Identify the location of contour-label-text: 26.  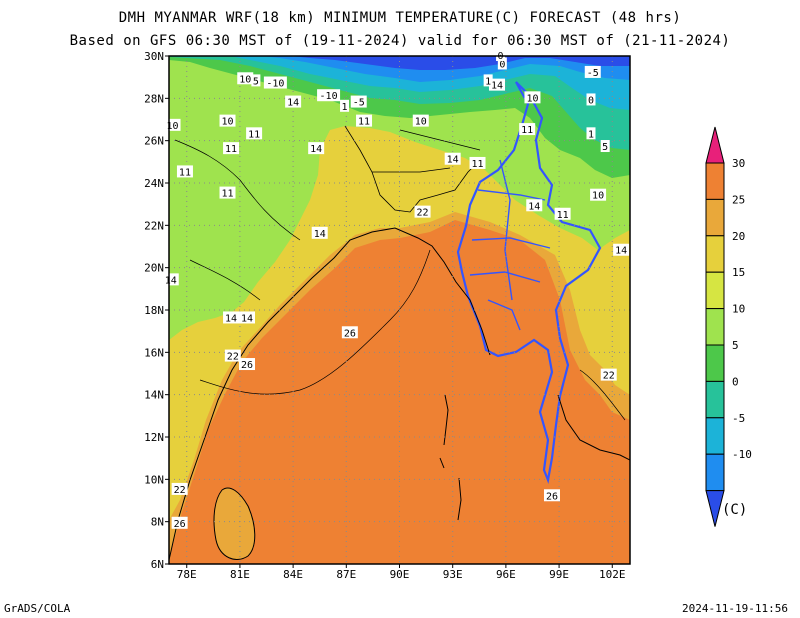
(552, 496).